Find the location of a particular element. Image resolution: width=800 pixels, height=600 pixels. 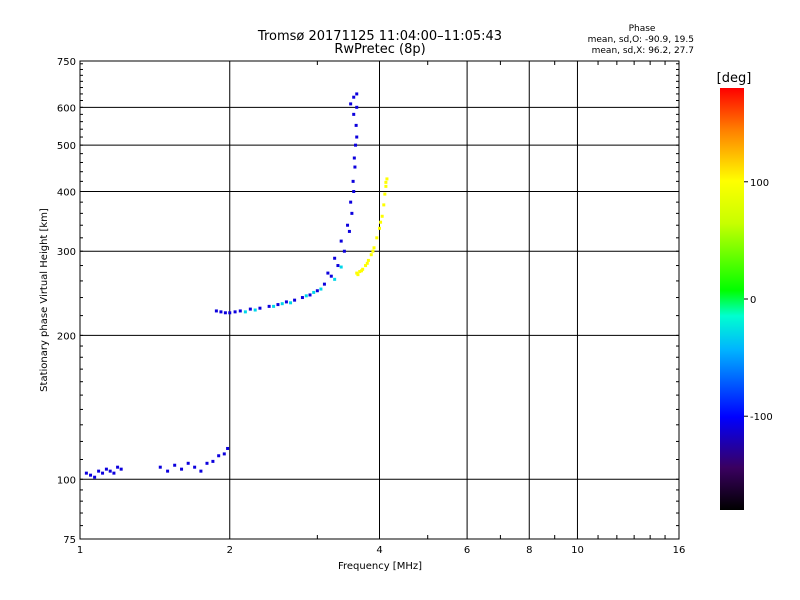

y-tick-label: 100 is located at coordinates (66, 480).